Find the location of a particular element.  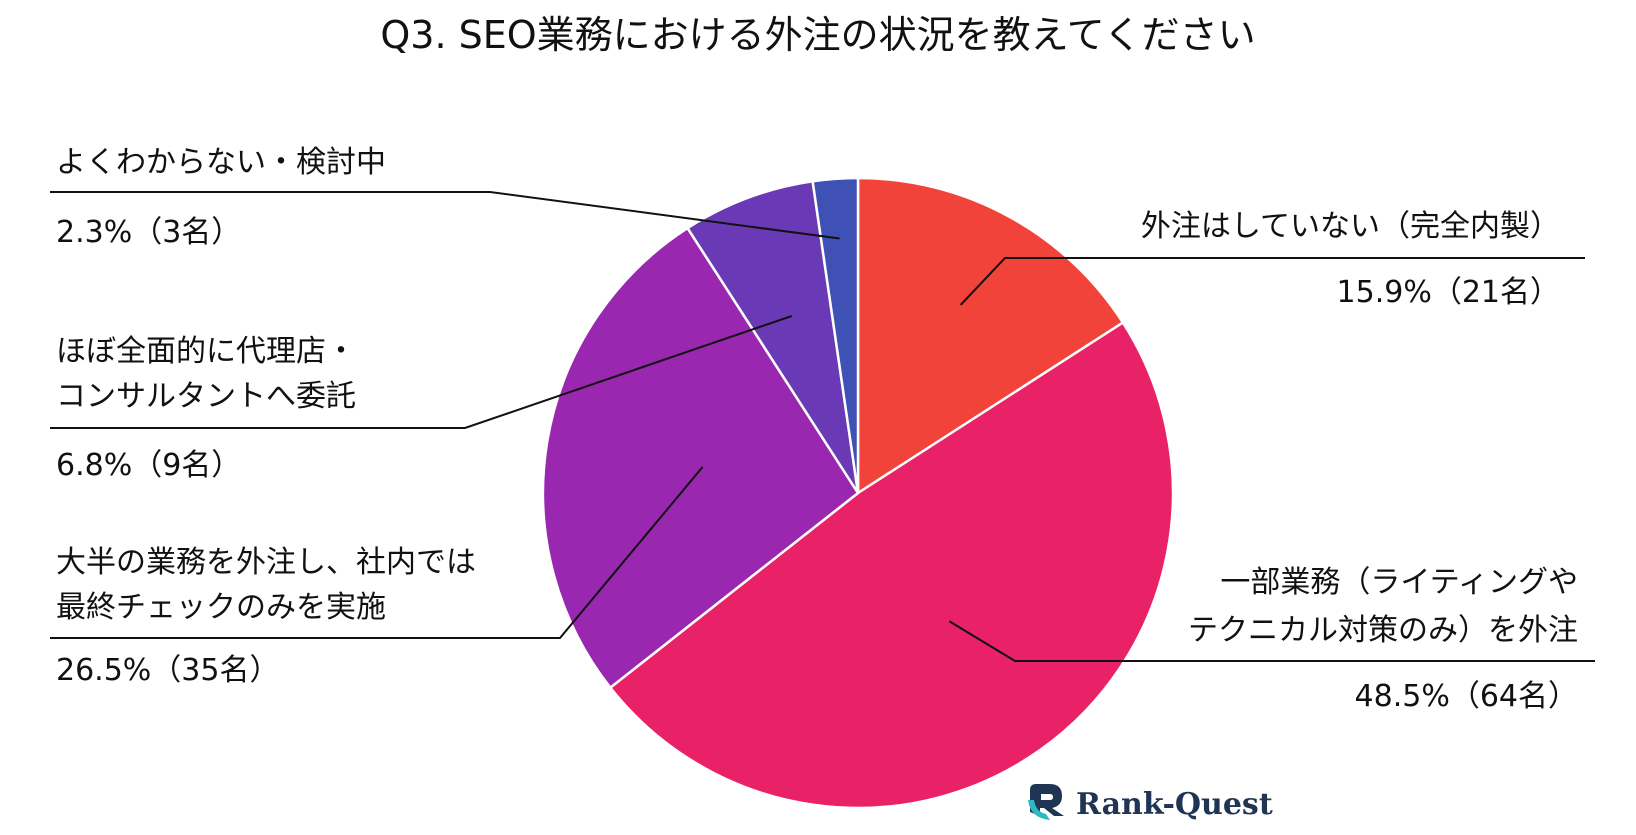

chart-title: Q3. SEO業務における外注の状況を教えてください is located at coordinates (817, 35).